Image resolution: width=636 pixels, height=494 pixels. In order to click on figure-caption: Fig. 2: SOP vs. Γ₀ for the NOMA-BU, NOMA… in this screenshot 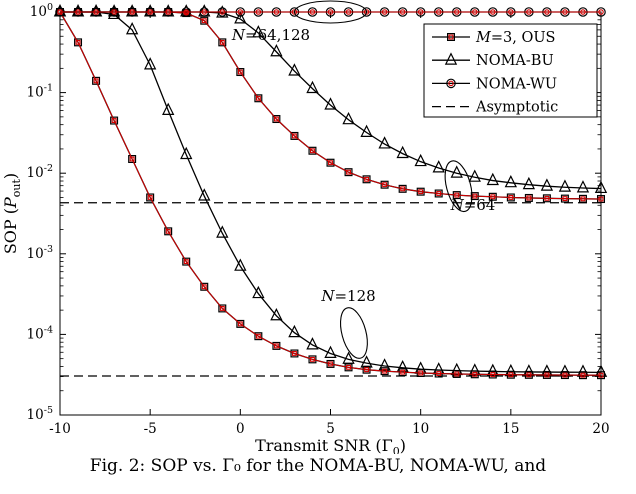, I will do `click(318, 466)`.